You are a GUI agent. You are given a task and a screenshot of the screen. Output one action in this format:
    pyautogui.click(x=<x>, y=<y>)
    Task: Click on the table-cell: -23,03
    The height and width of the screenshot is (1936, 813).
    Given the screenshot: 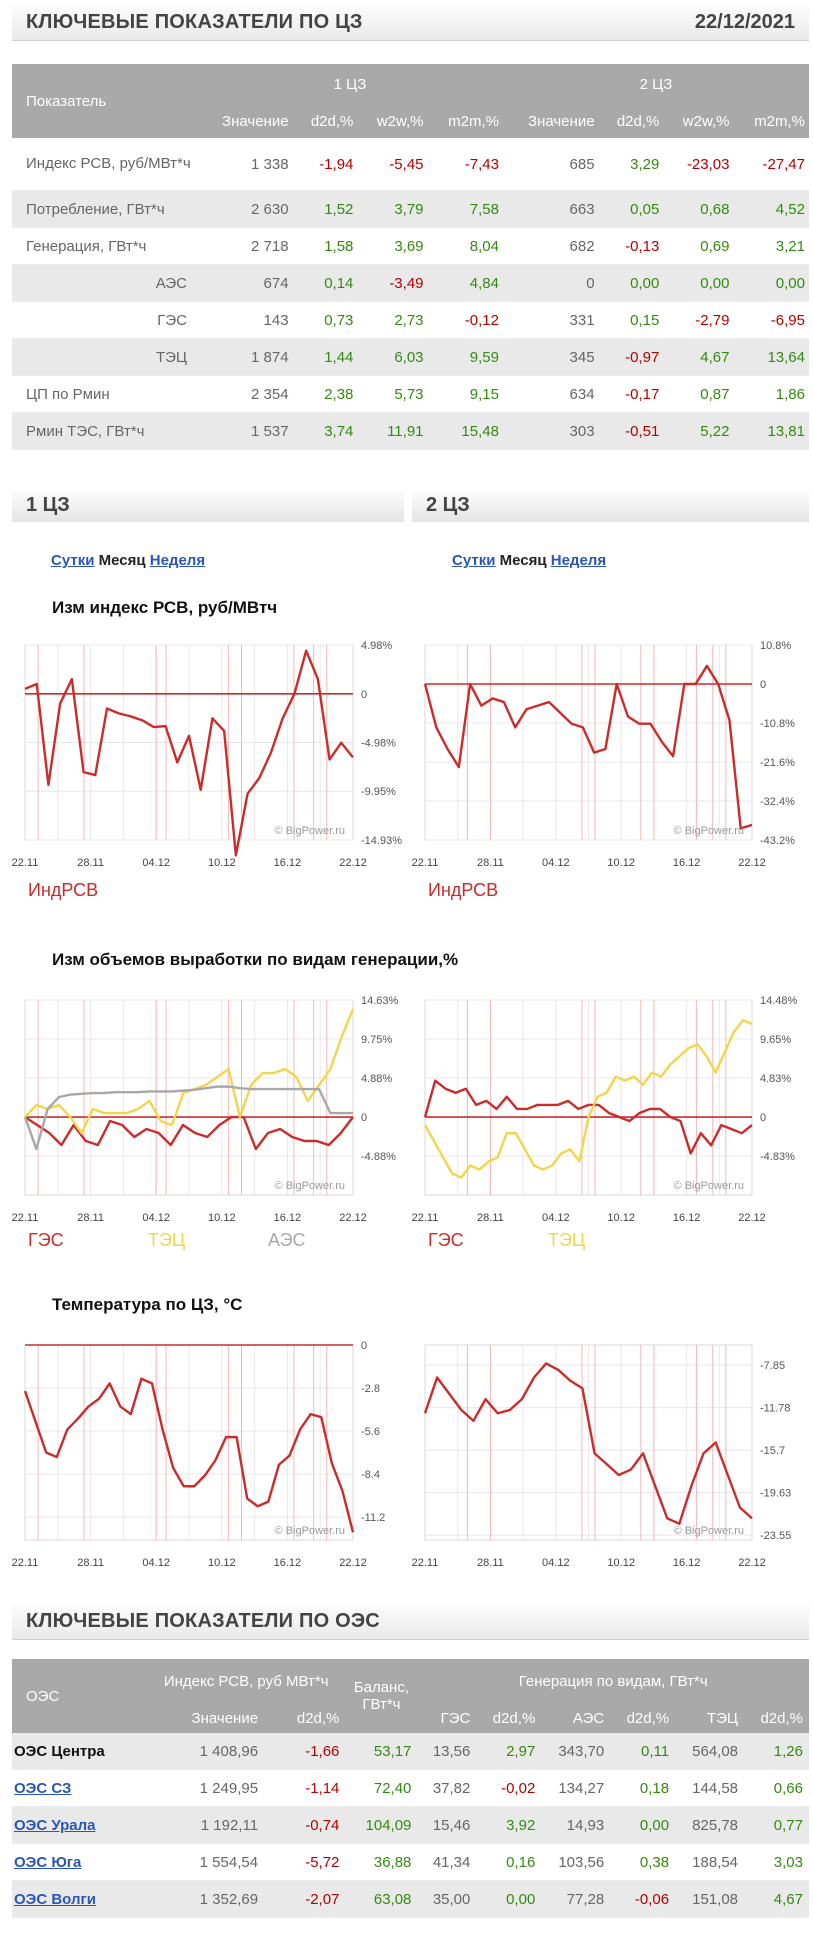 What is the action you would take?
    pyautogui.click(x=698, y=164)
    